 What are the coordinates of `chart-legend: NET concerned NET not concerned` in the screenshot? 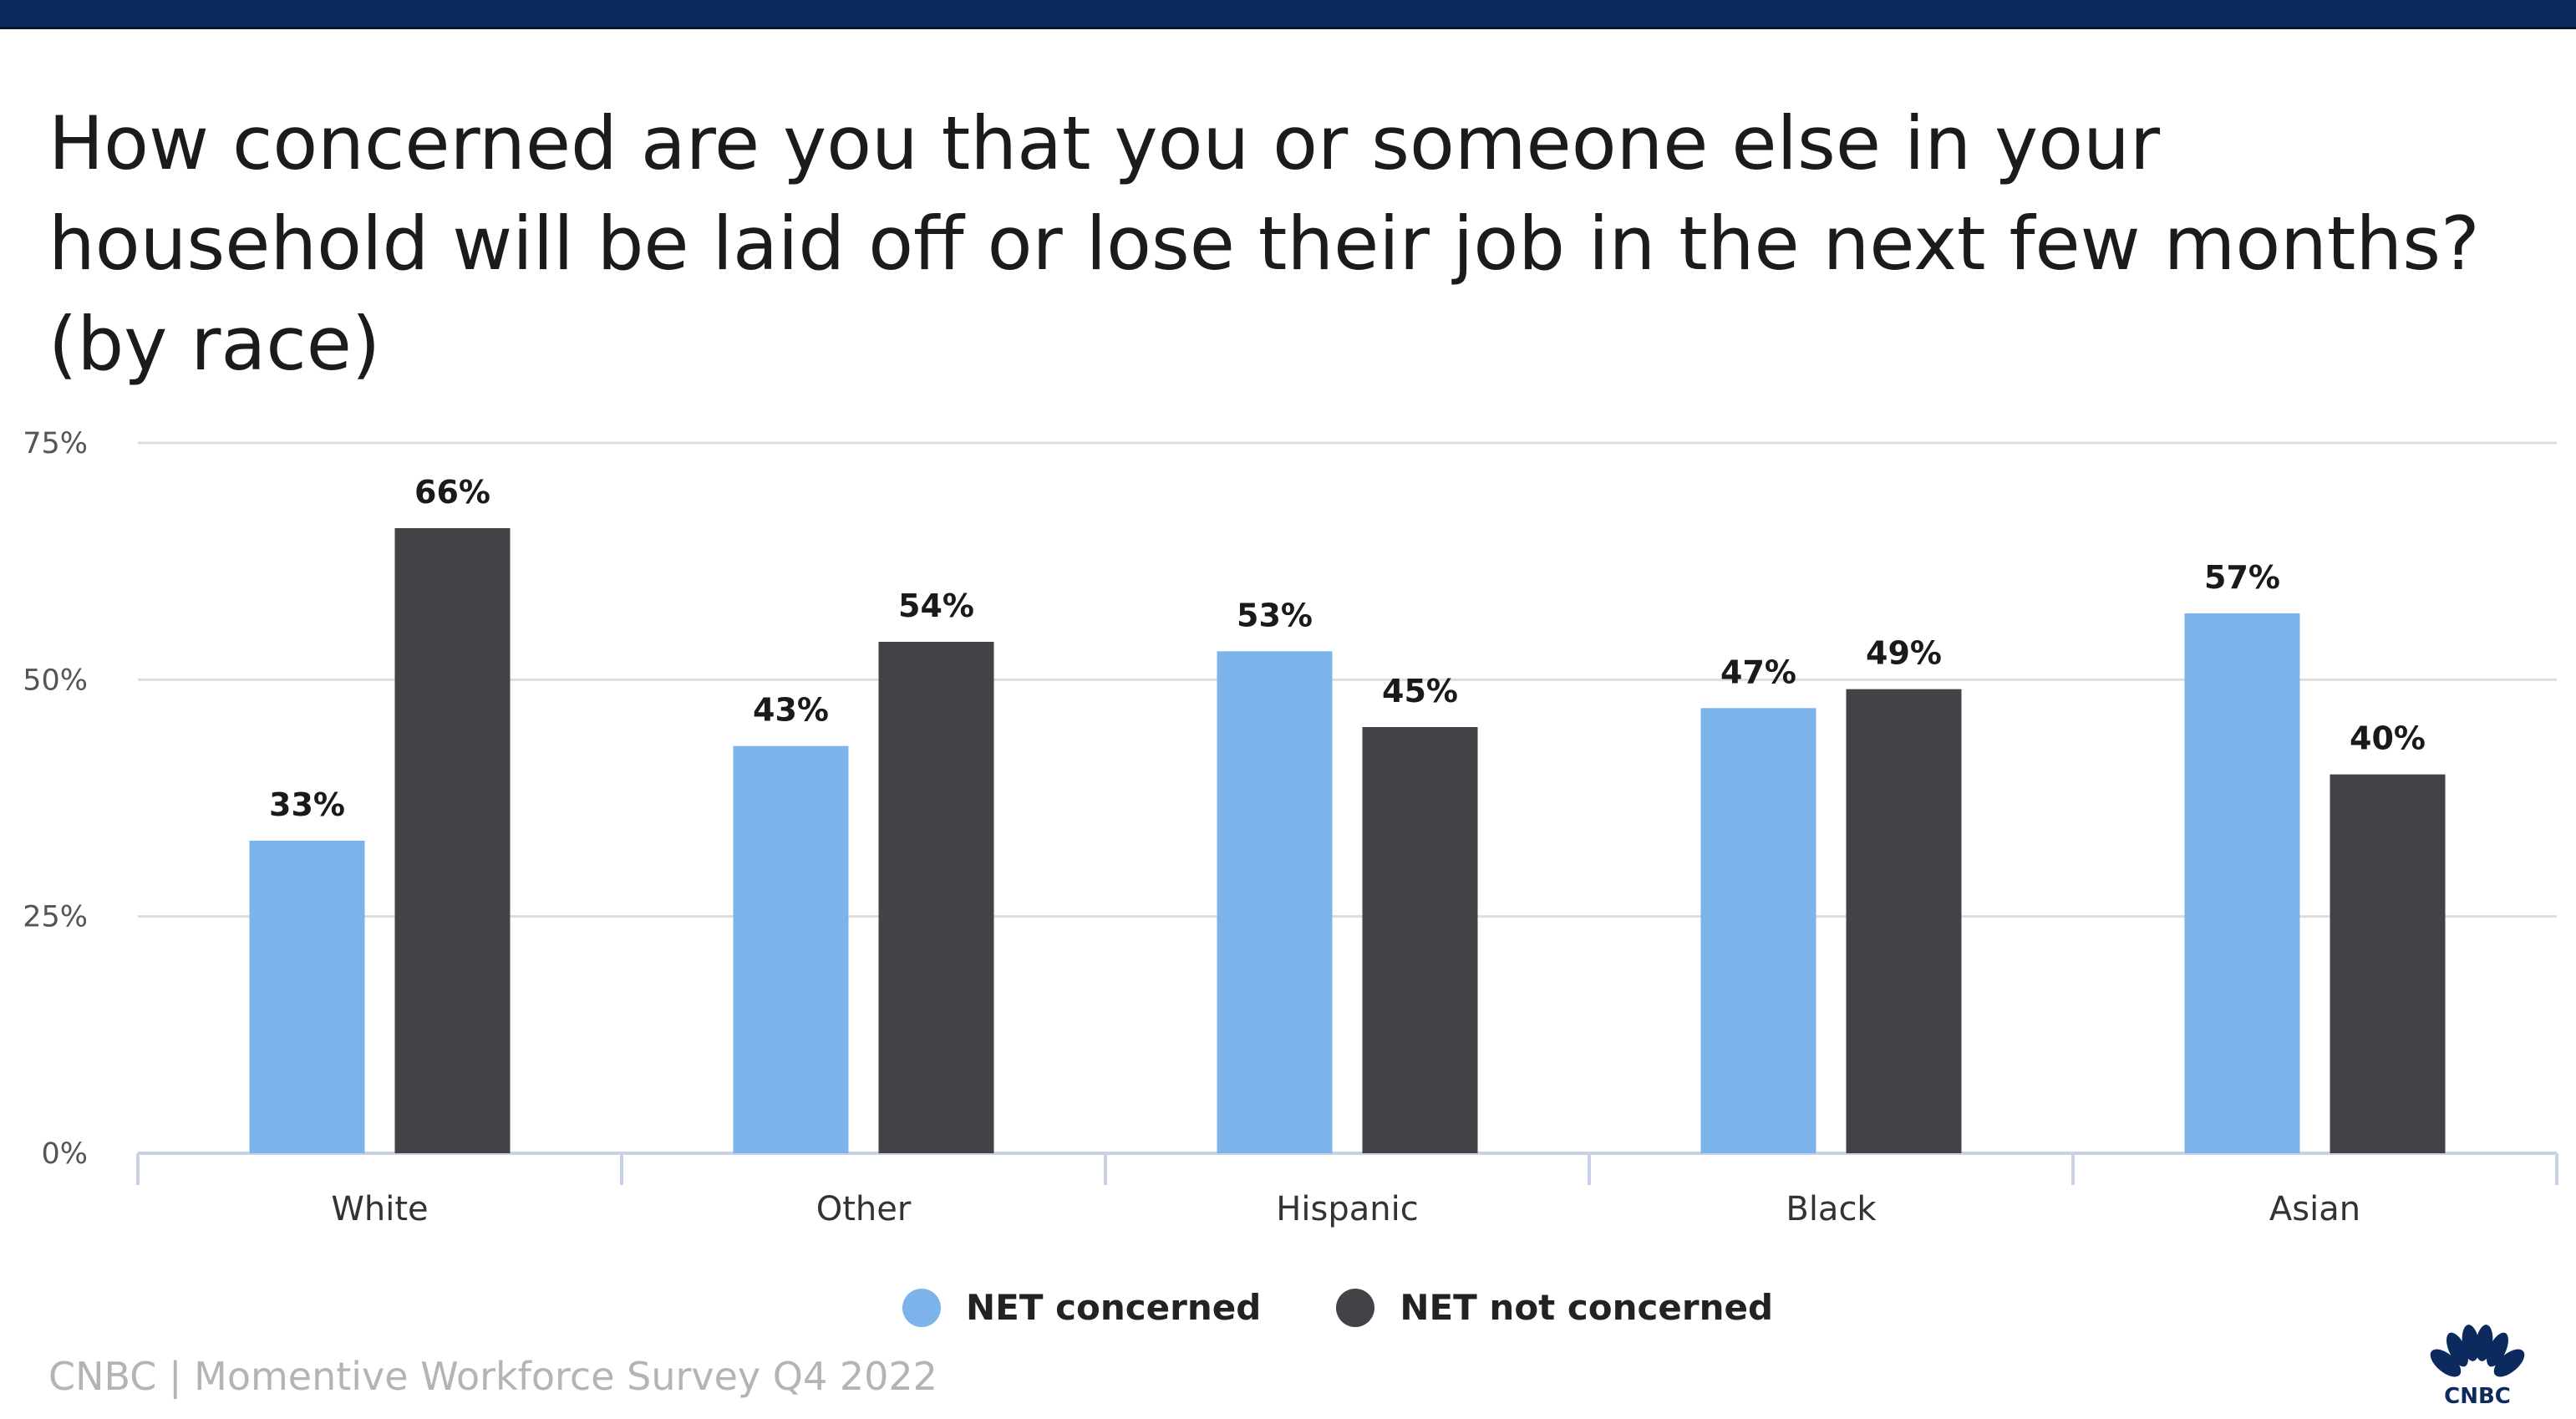 It's located at (1375, 1307).